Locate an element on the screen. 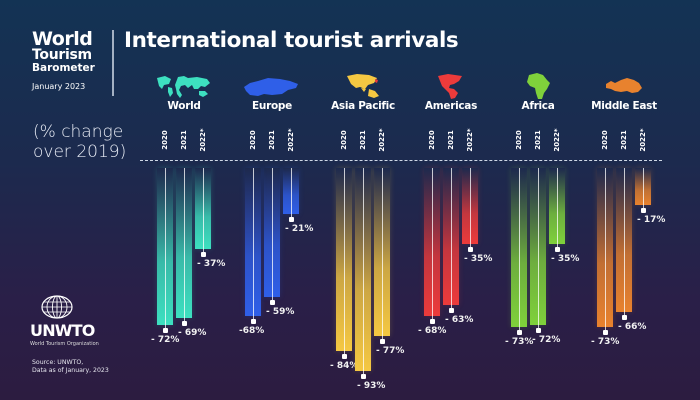 The height and width of the screenshot is (400, 700). value-label: - 63% is located at coordinates (459, 320).